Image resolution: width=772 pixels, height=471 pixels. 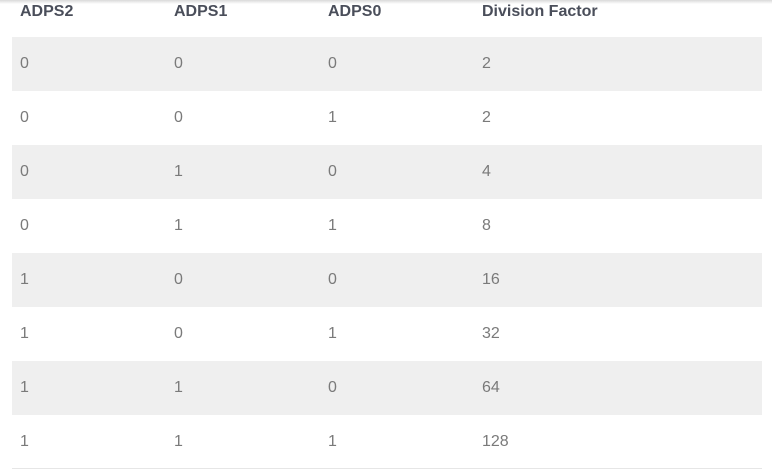 I want to click on header-division-factor: Division Factor, so click(x=540, y=11).